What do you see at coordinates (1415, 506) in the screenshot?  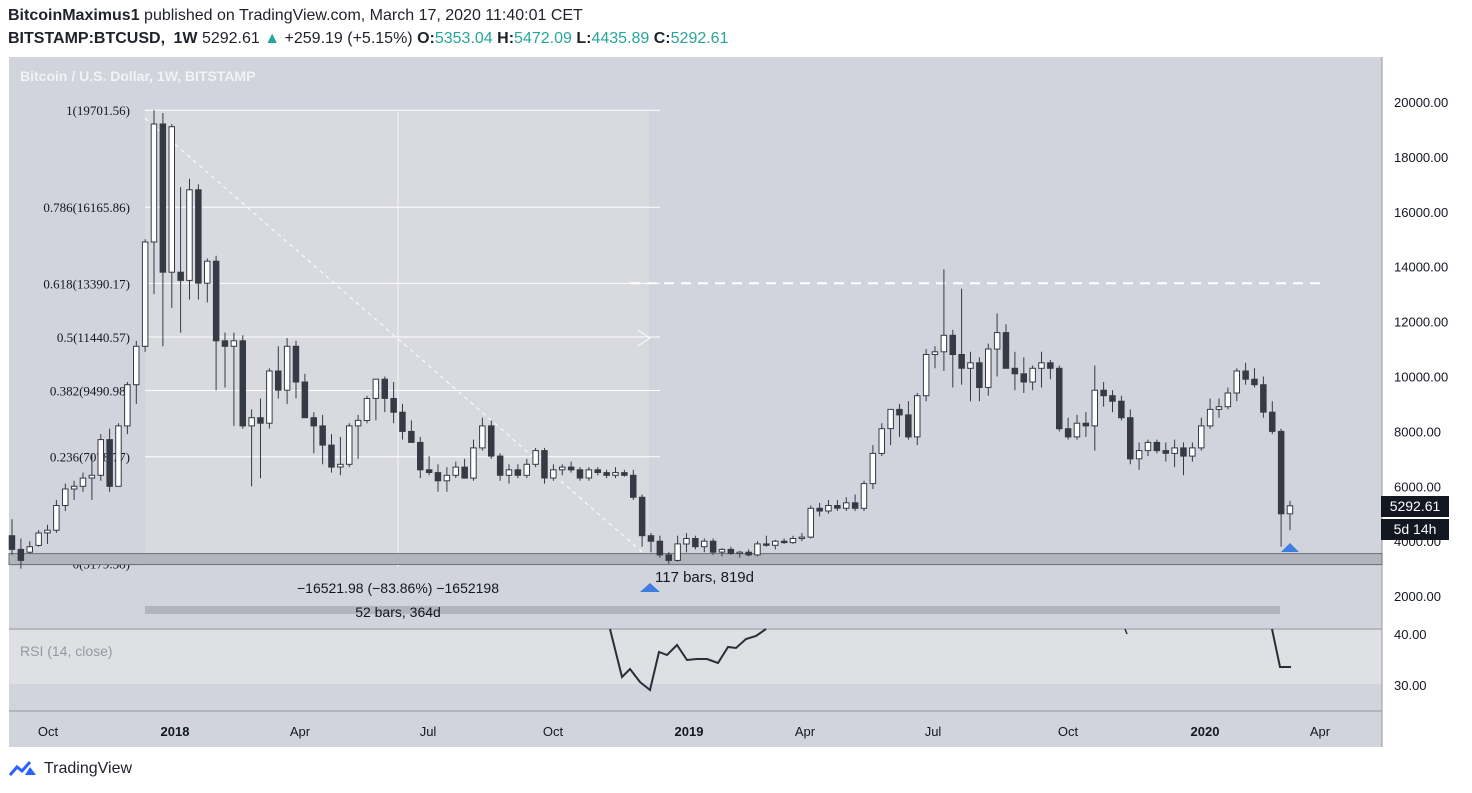 I see `last-price-tag` at bounding box center [1415, 506].